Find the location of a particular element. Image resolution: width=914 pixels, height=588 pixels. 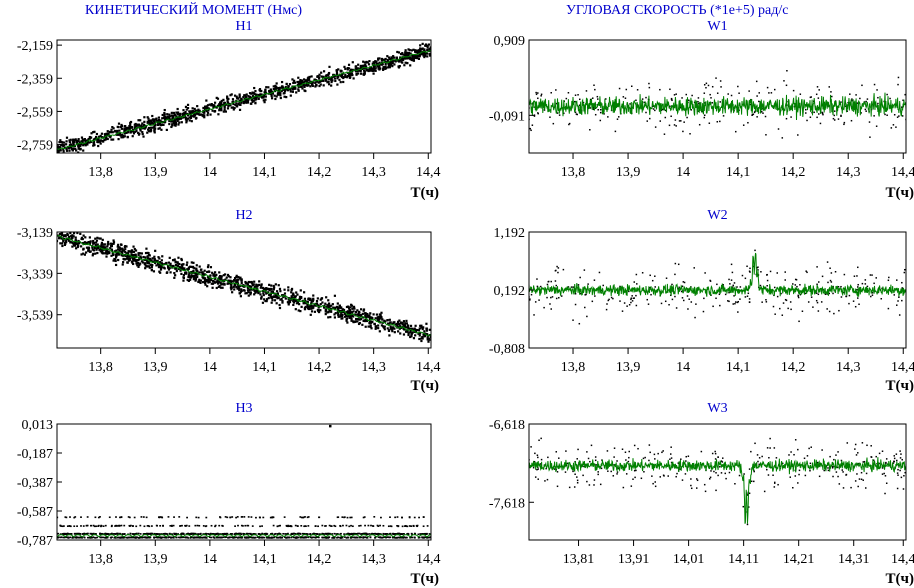

y-tick-label: 0,192 is located at coordinates (510, 291).